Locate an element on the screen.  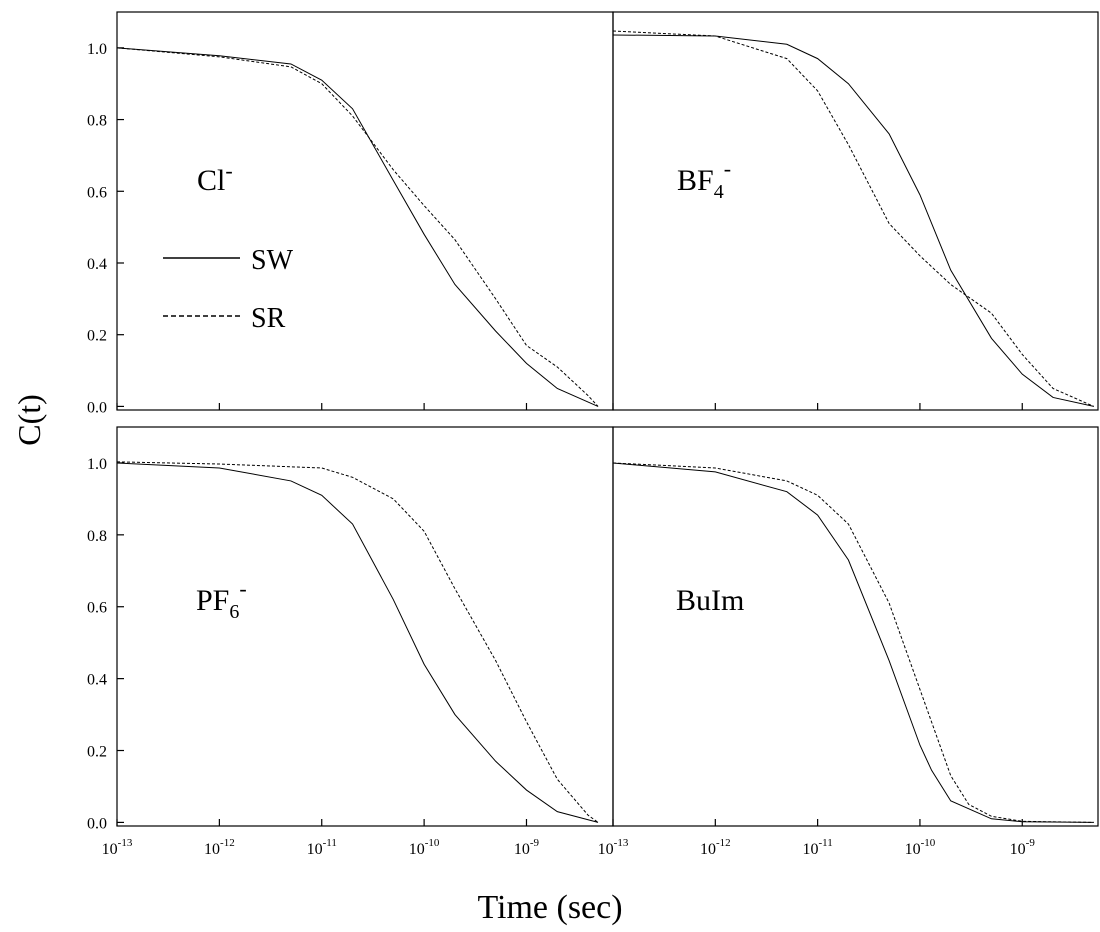
x-axis-label: Time (sec) is located at coordinates (549, 907).